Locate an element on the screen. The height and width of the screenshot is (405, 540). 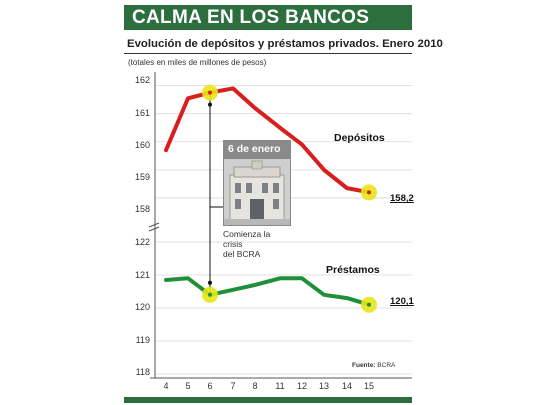
ytick-label: 161 is located at coordinates (142, 113).